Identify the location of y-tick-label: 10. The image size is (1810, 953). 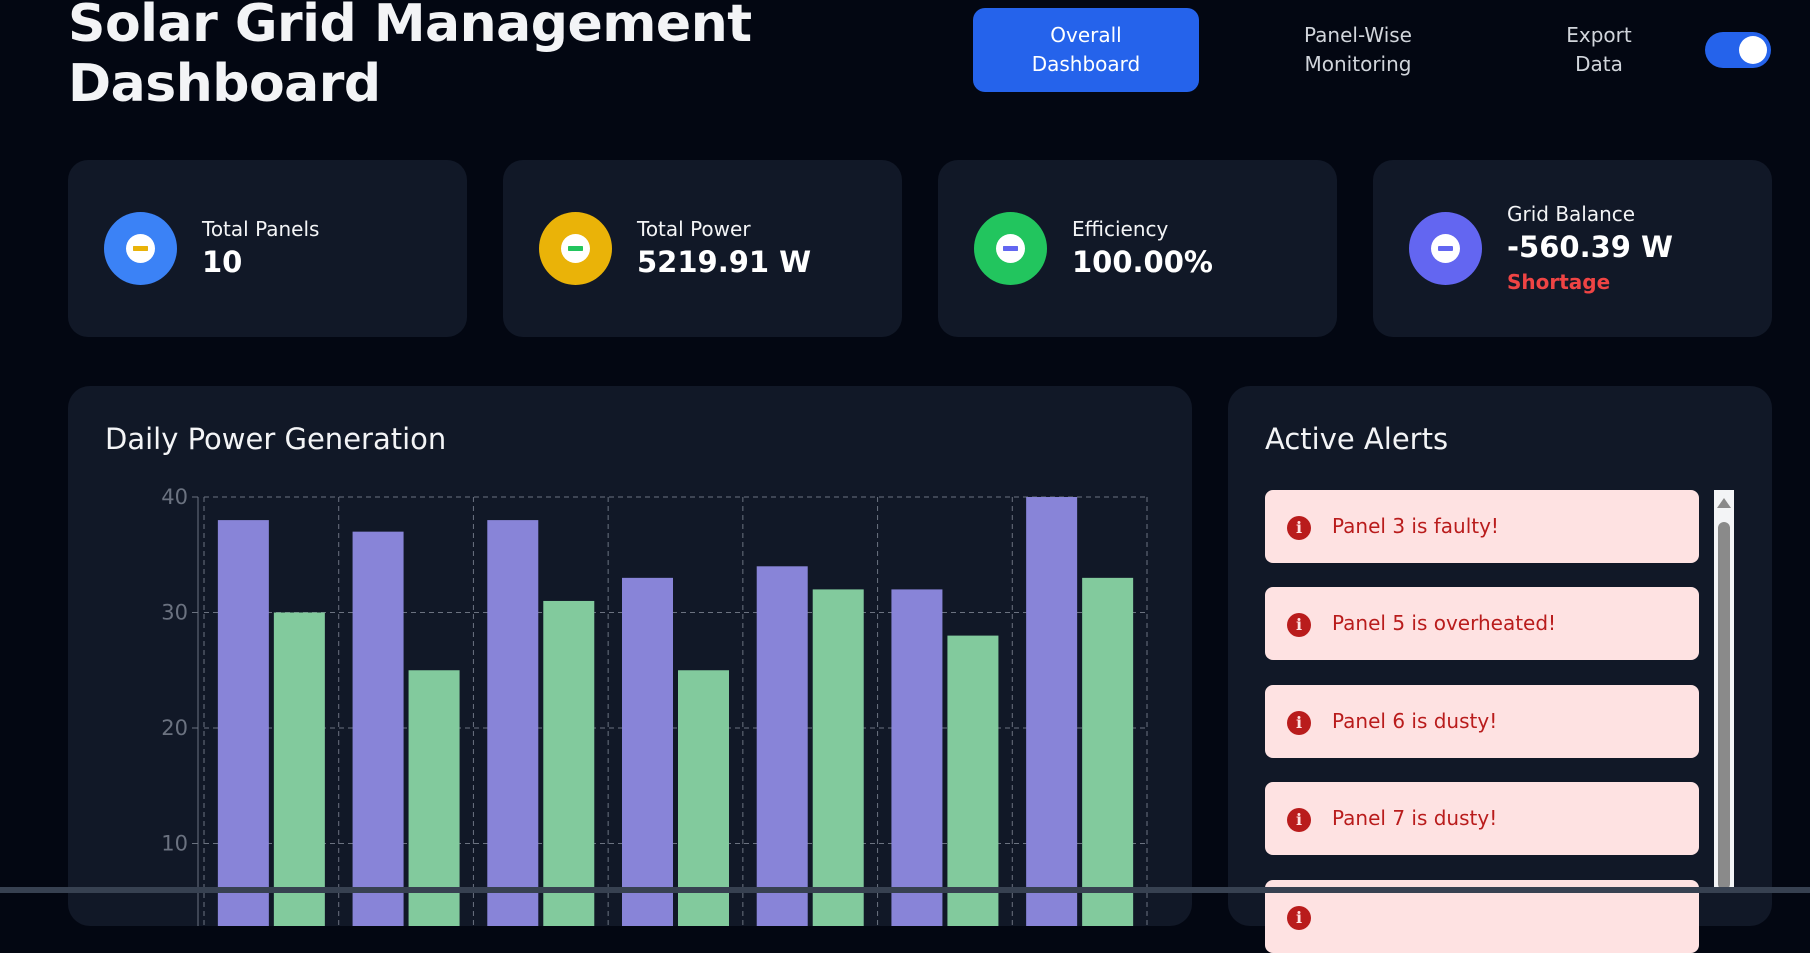
(174, 844).